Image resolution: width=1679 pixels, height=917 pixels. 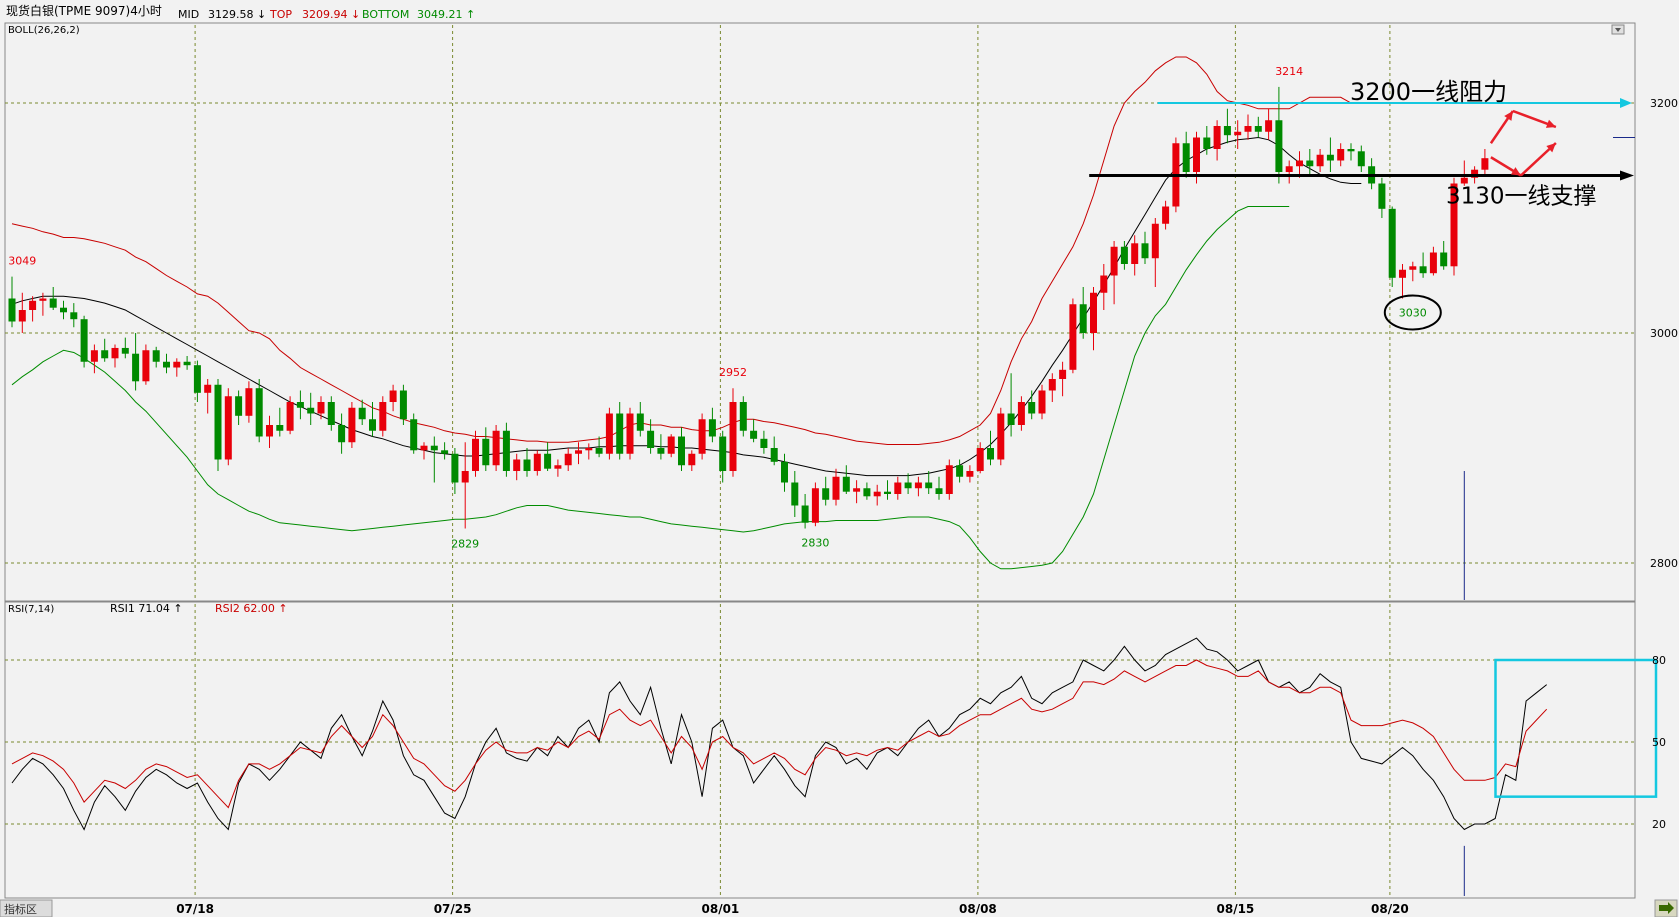 What do you see at coordinates (20, 909) in the screenshot?
I see `indicator-tab-label: 指标区` at bounding box center [20, 909].